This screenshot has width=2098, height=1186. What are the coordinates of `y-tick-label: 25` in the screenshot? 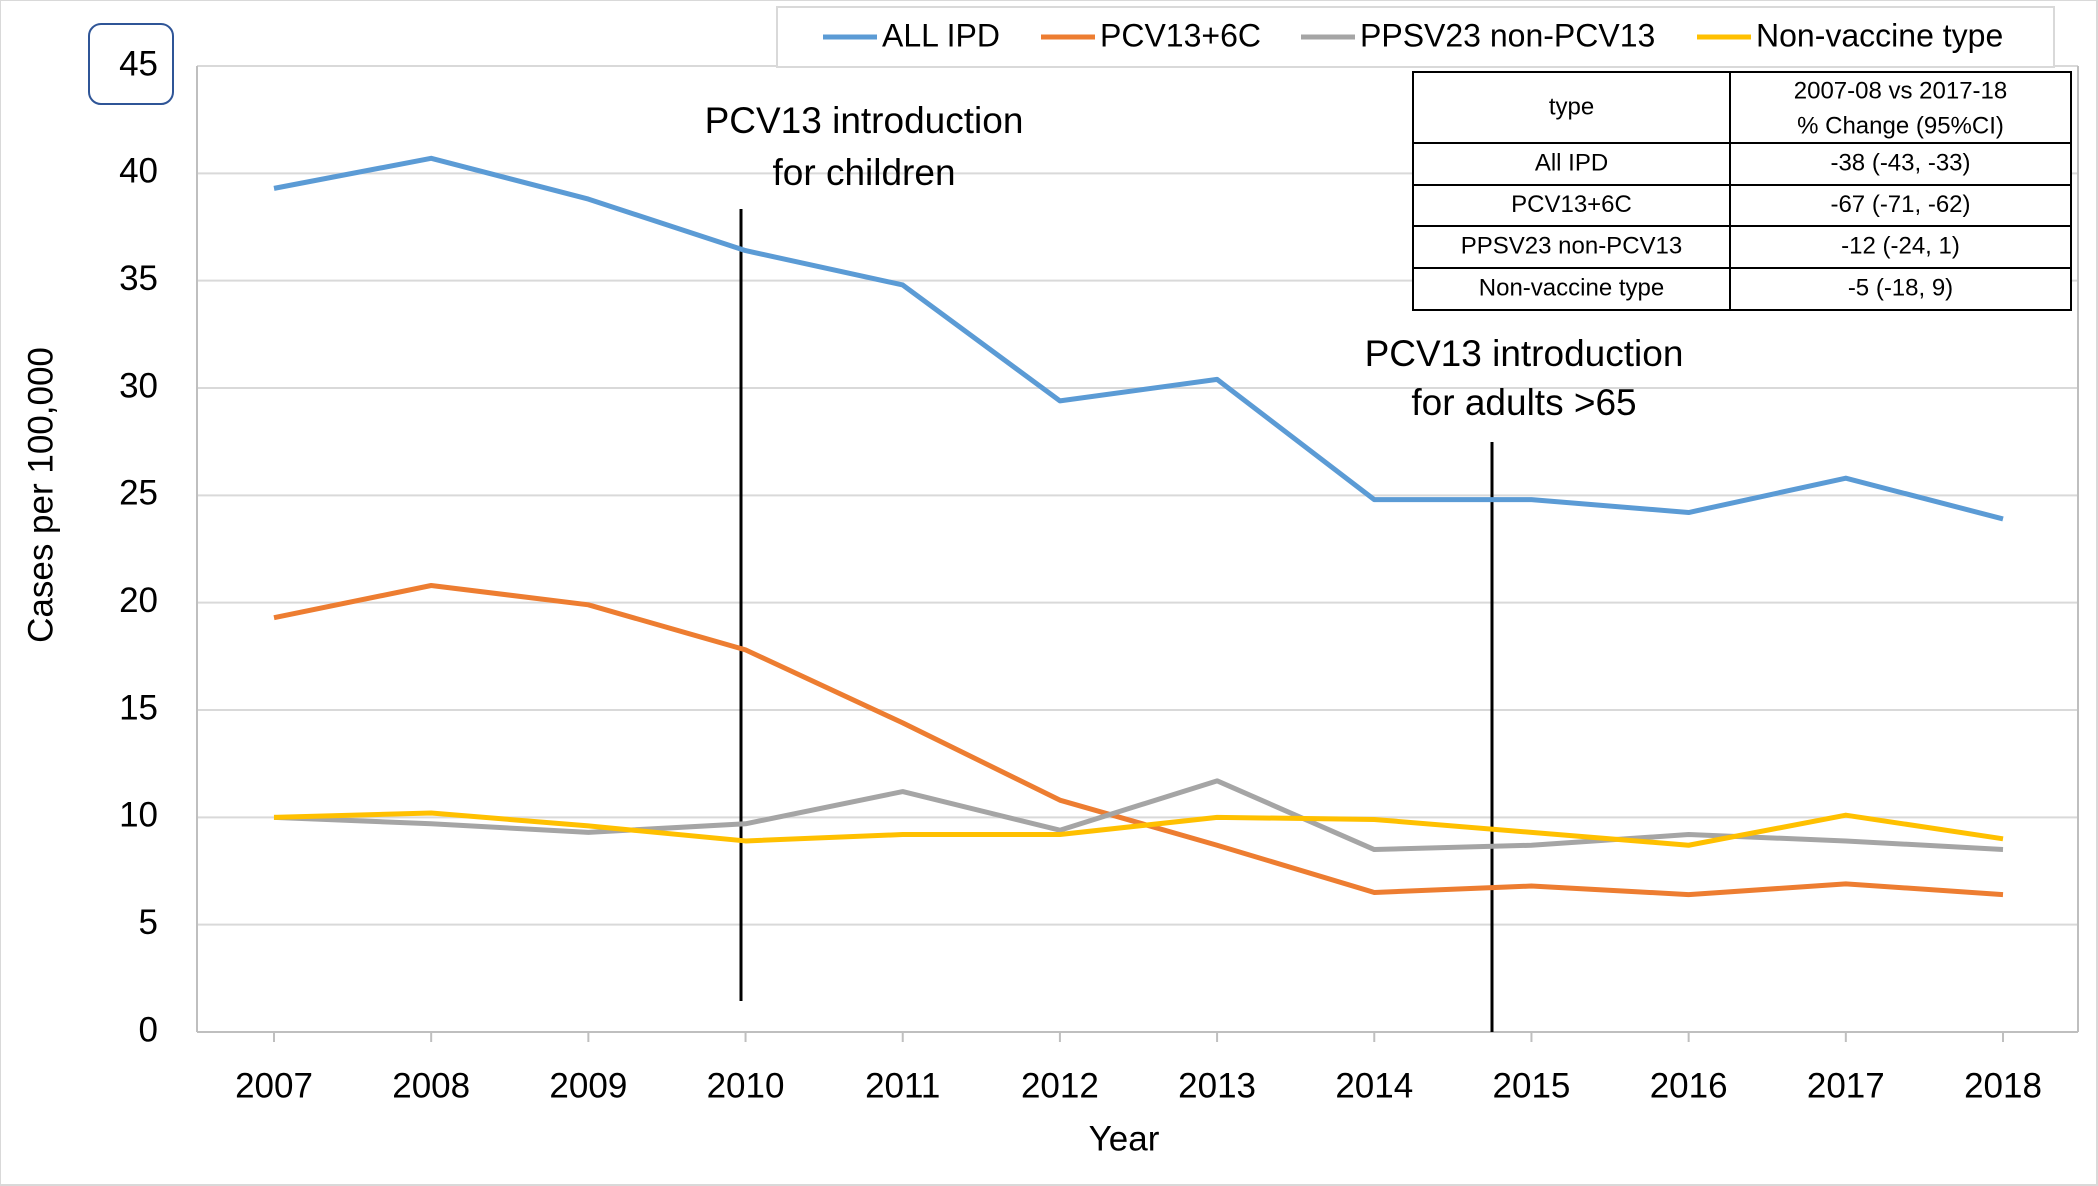 It's located at (138, 493).